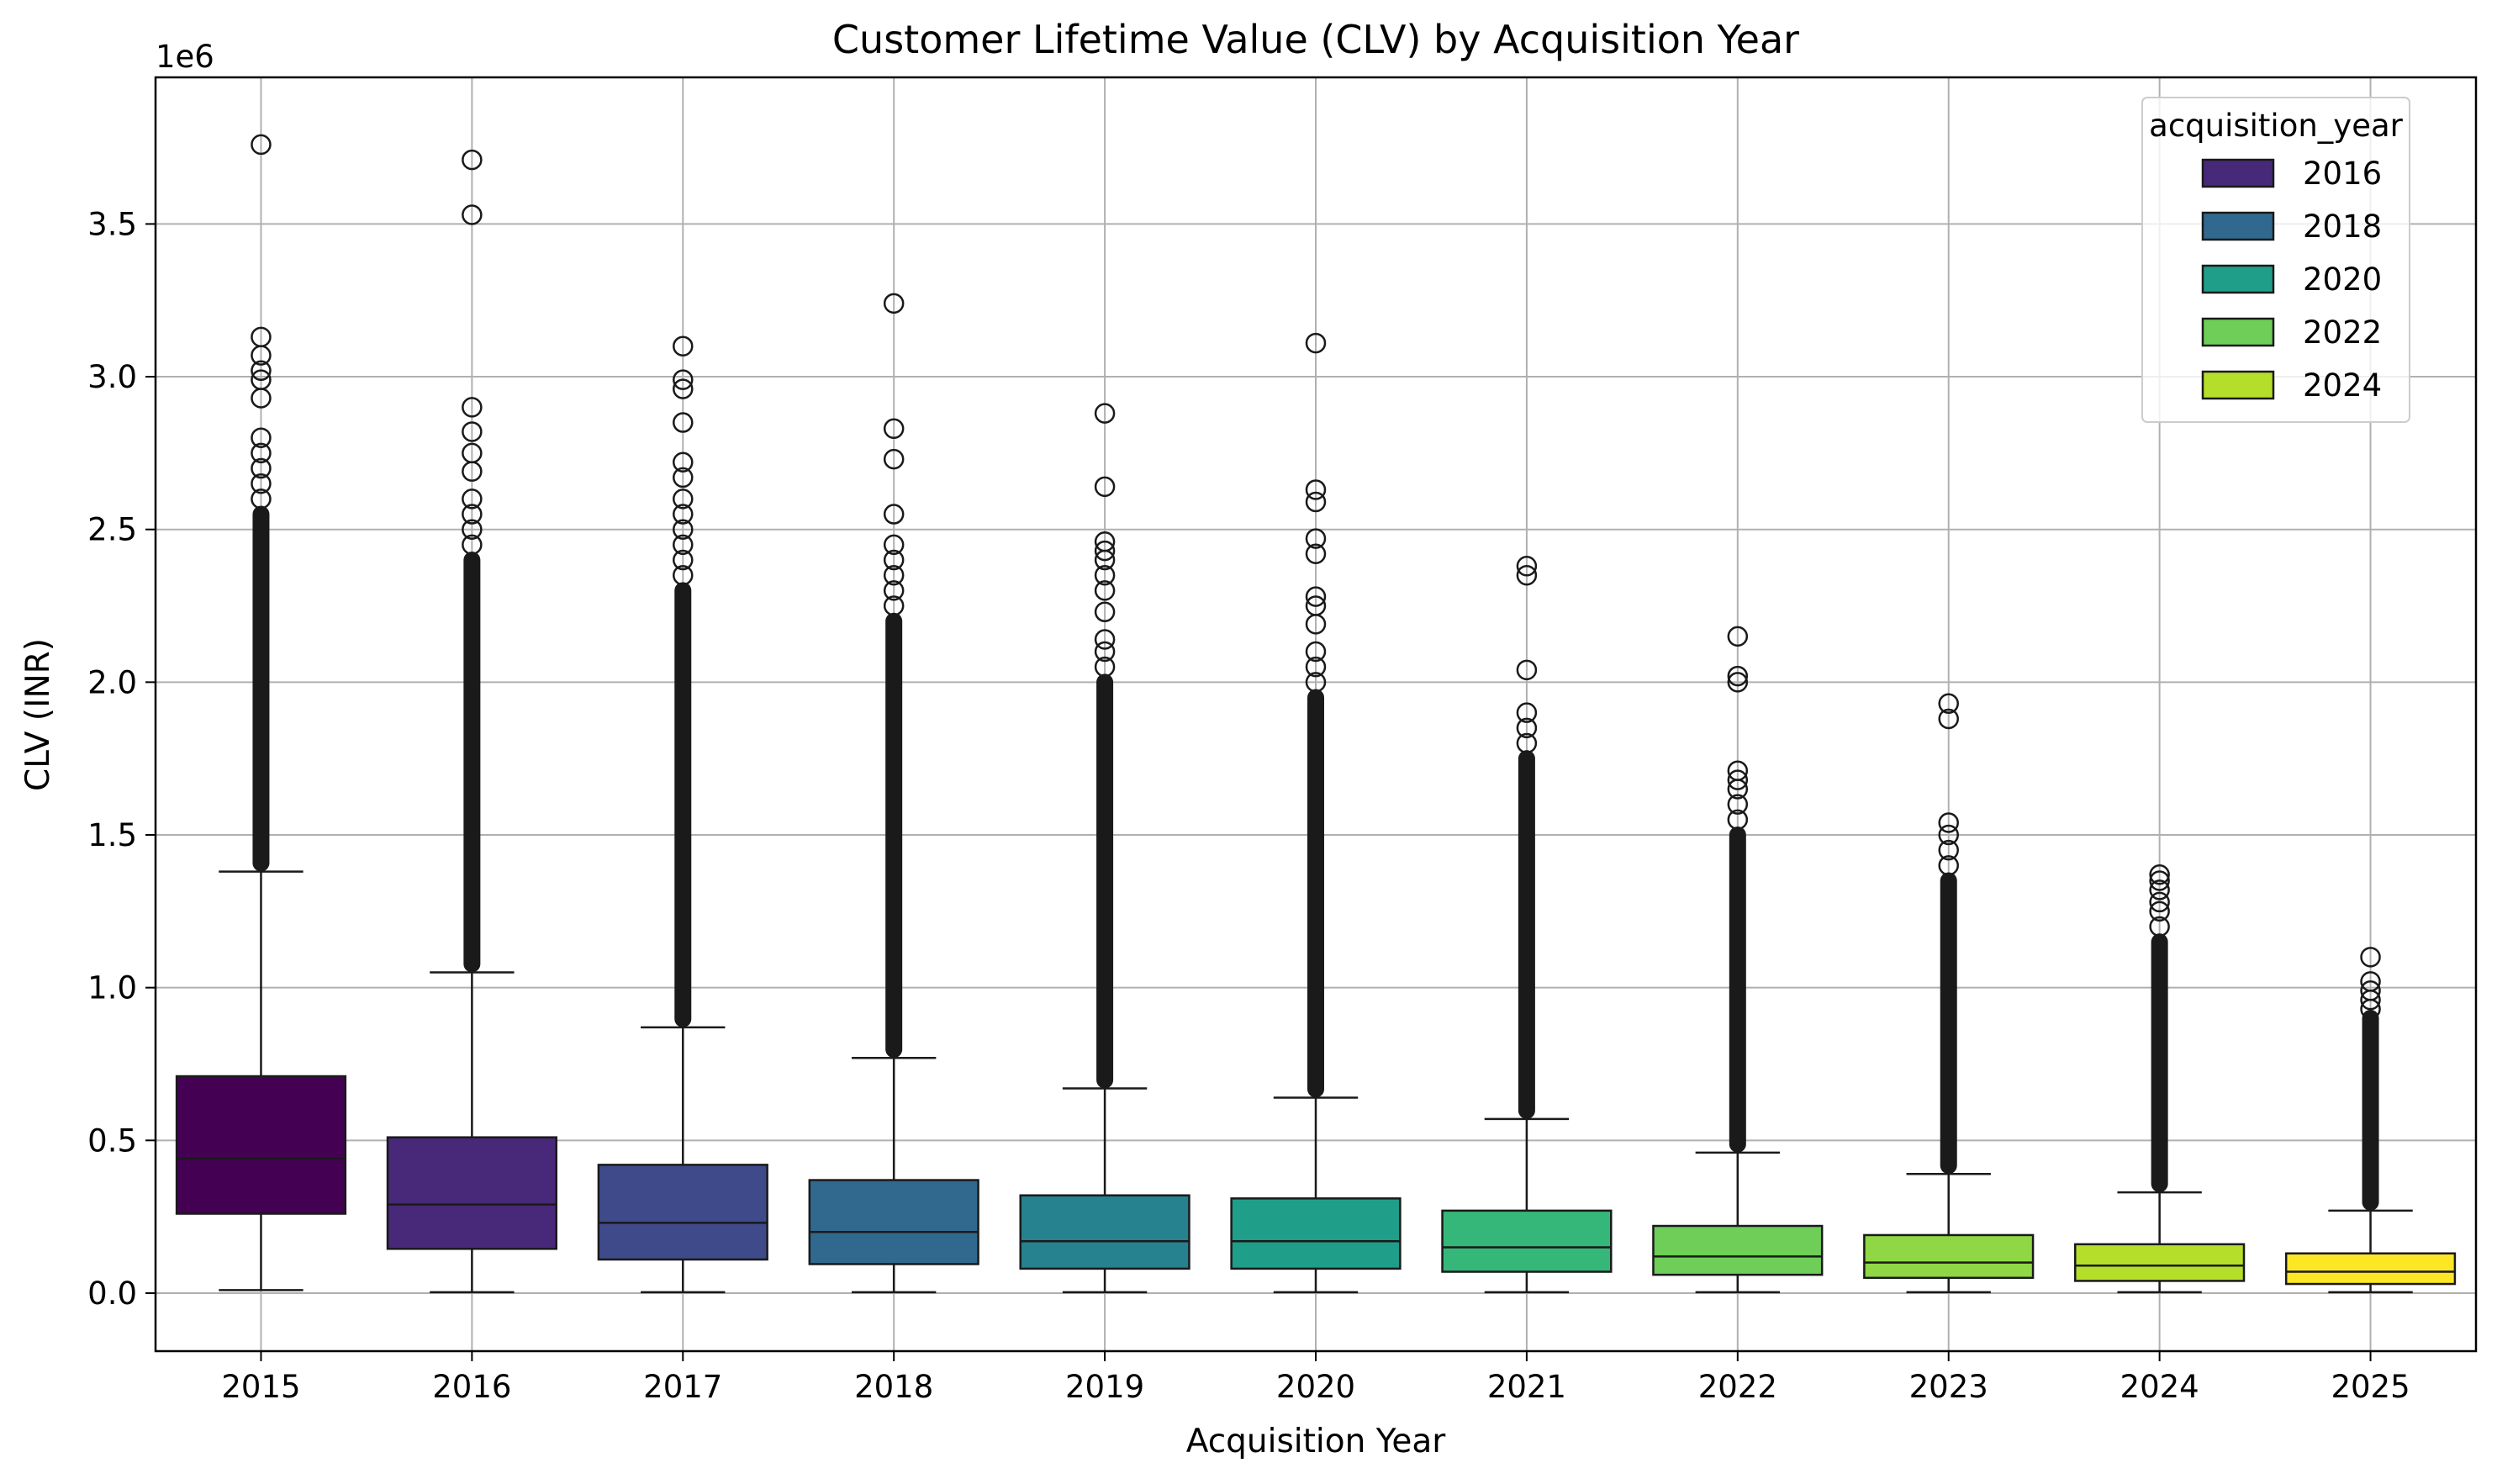  Describe the element at coordinates (1738, 960) in the screenshot. I see `box-group-2022` at that location.